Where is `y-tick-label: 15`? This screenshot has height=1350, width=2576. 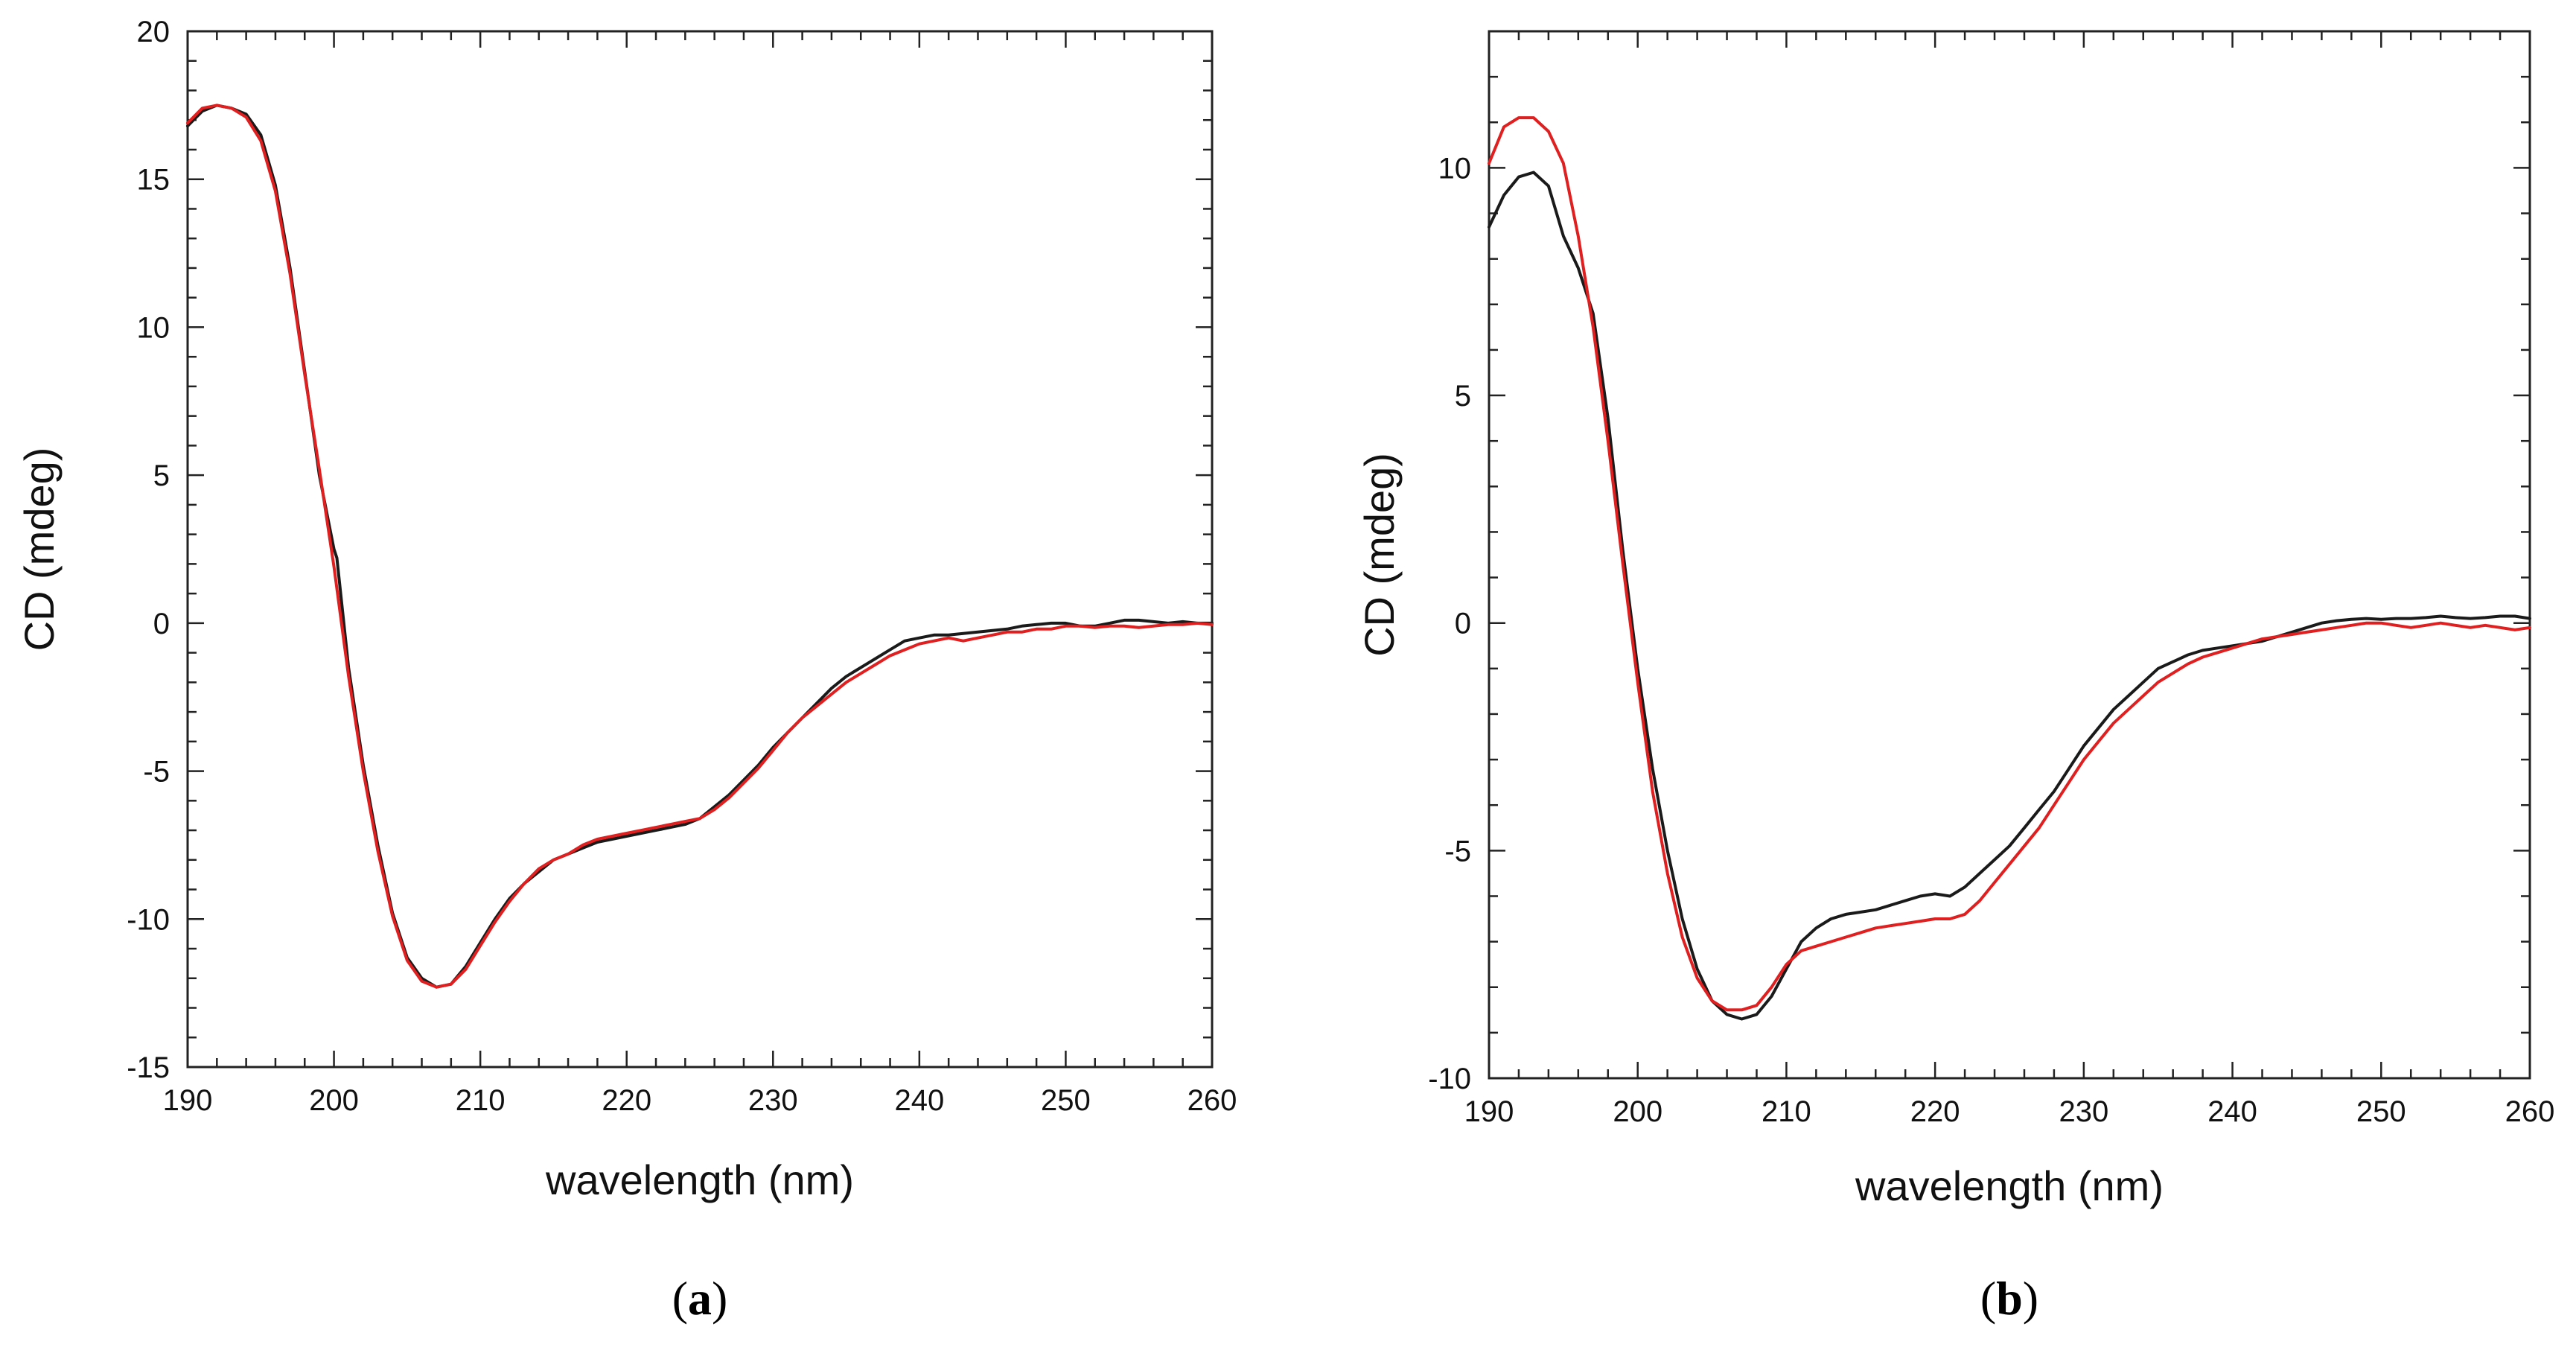
y-tick-label: 15 is located at coordinates (153, 180).